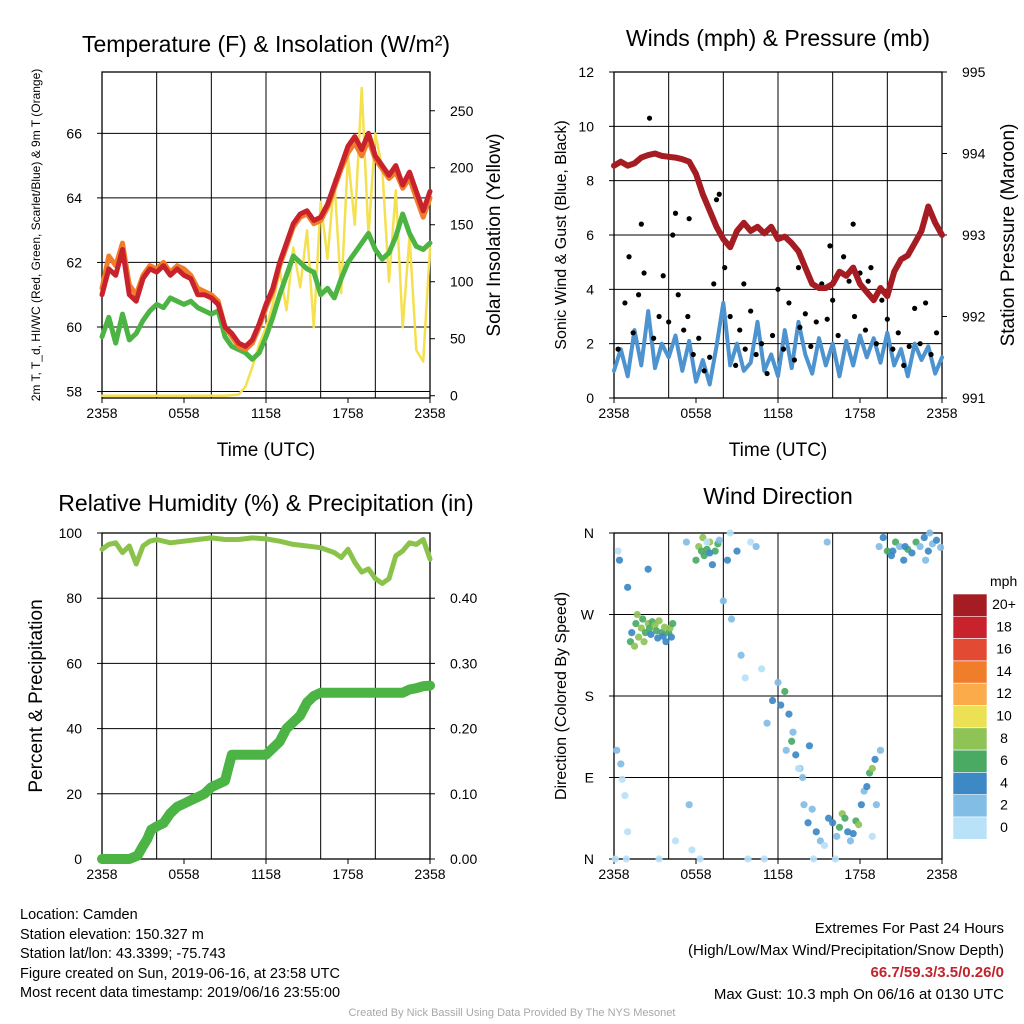  I want to click on series-line-solar-insolation, so click(266, 241).